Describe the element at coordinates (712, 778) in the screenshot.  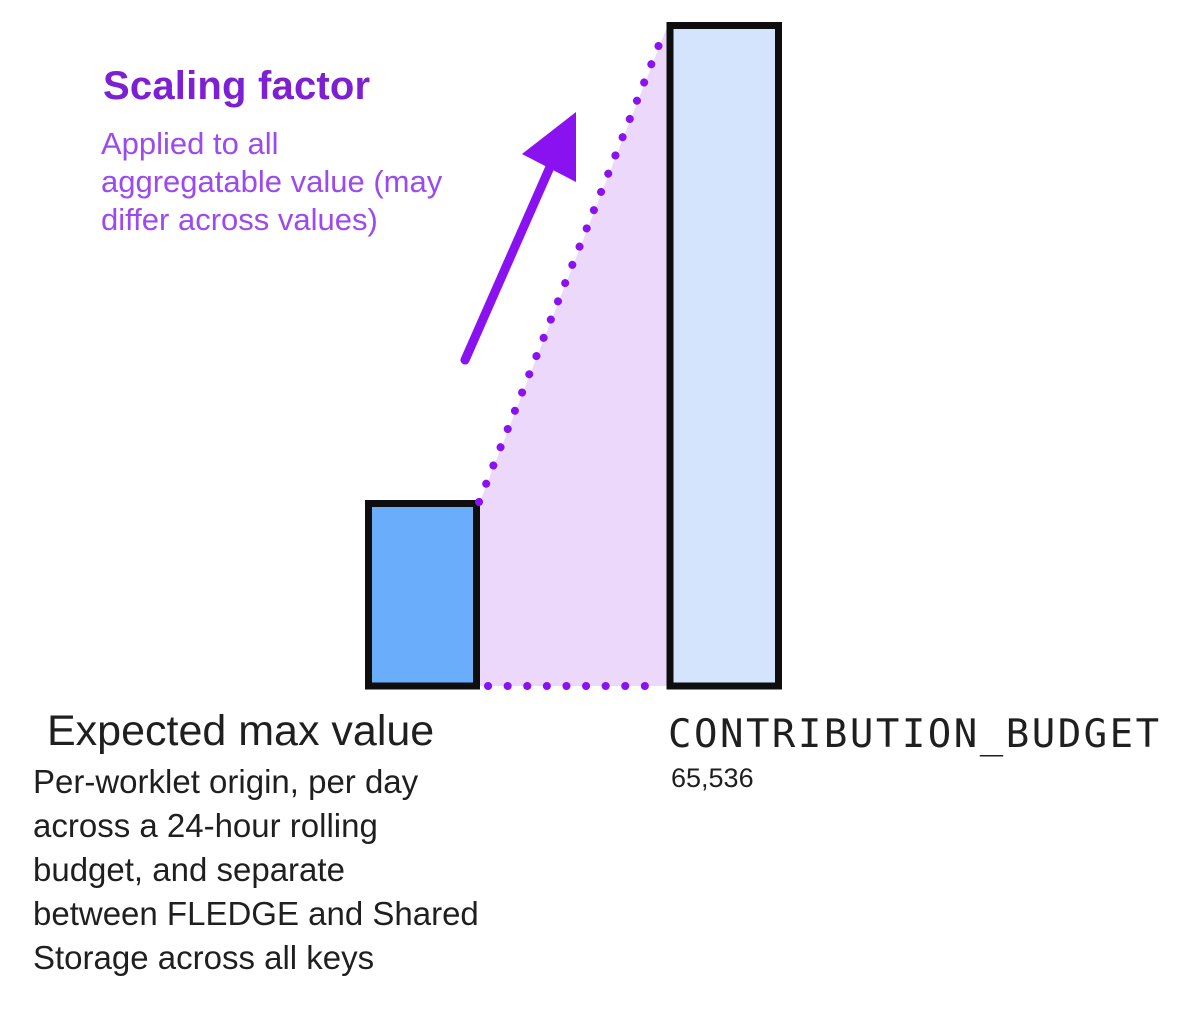
I see `contribution-budget-value: 65,536` at that location.